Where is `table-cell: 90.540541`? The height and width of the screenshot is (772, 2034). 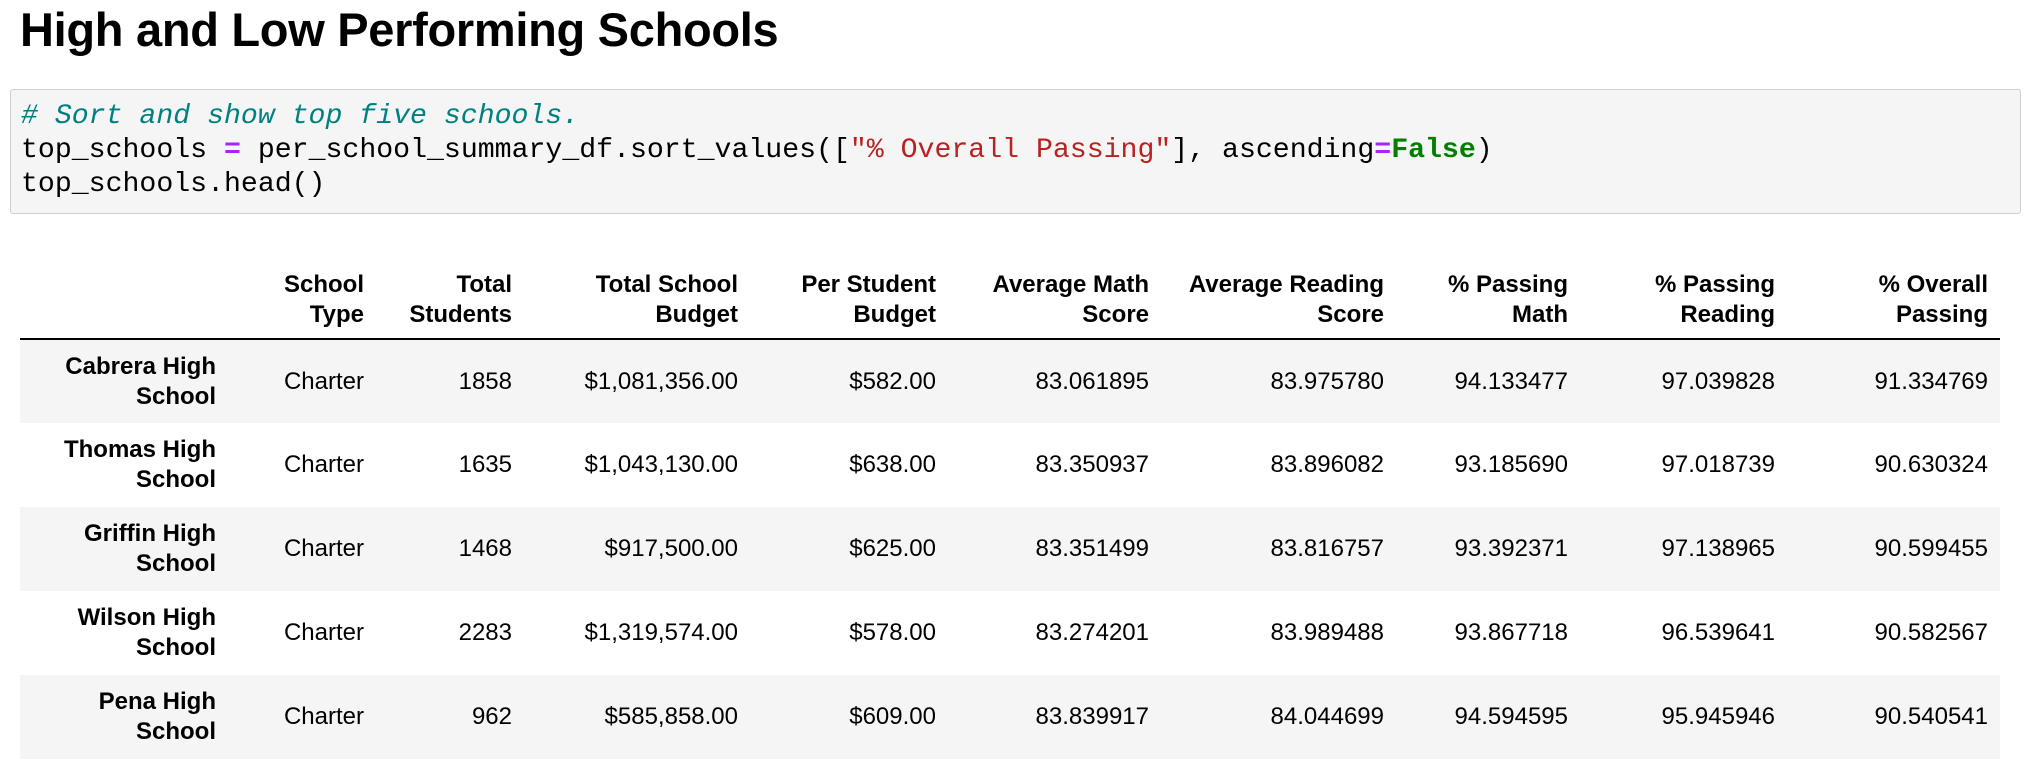 table-cell: 90.540541 is located at coordinates (1931, 716).